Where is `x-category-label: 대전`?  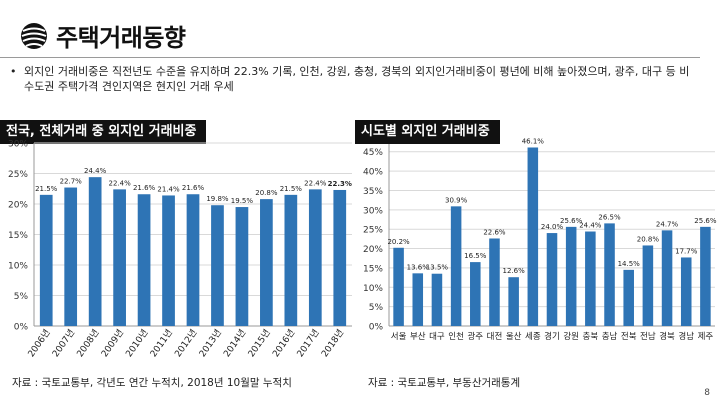 x-category-label: 대전 is located at coordinates (495, 336).